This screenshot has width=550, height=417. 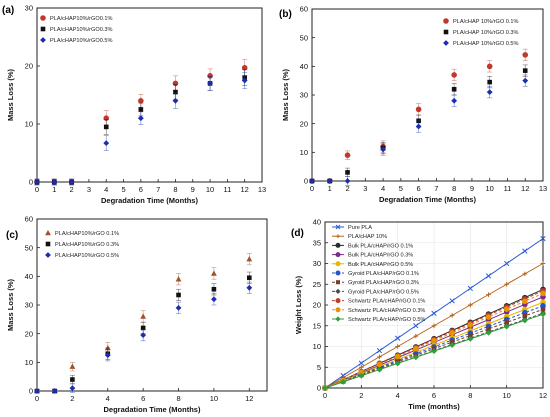 I want to click on y-tick-label: 5, so click(x=319, y=367).